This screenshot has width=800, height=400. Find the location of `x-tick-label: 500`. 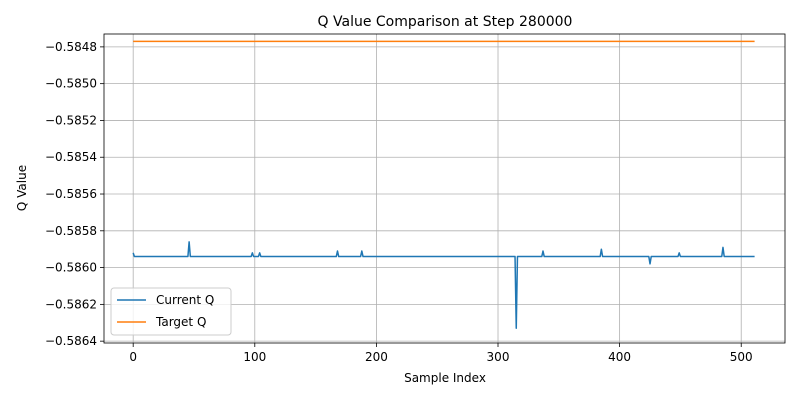

x-tick-label: 500 is located at coordinates (741, 357).